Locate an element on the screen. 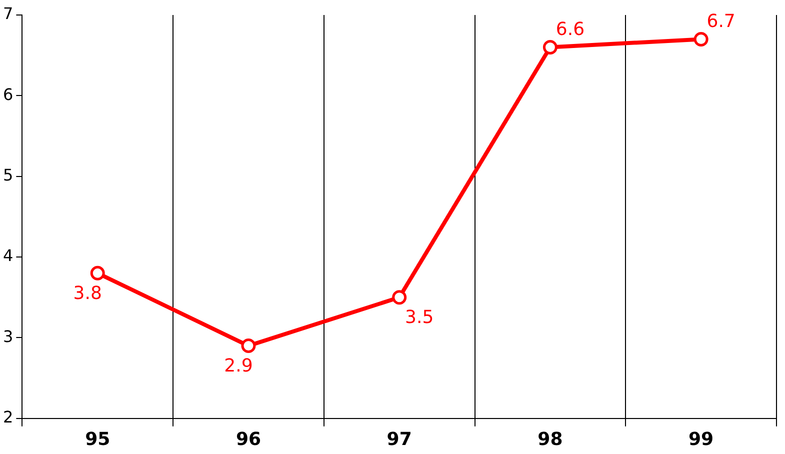 This screenshot has width=785, height=454. x-tick-label: 98 is located at coordinates (550, 439).